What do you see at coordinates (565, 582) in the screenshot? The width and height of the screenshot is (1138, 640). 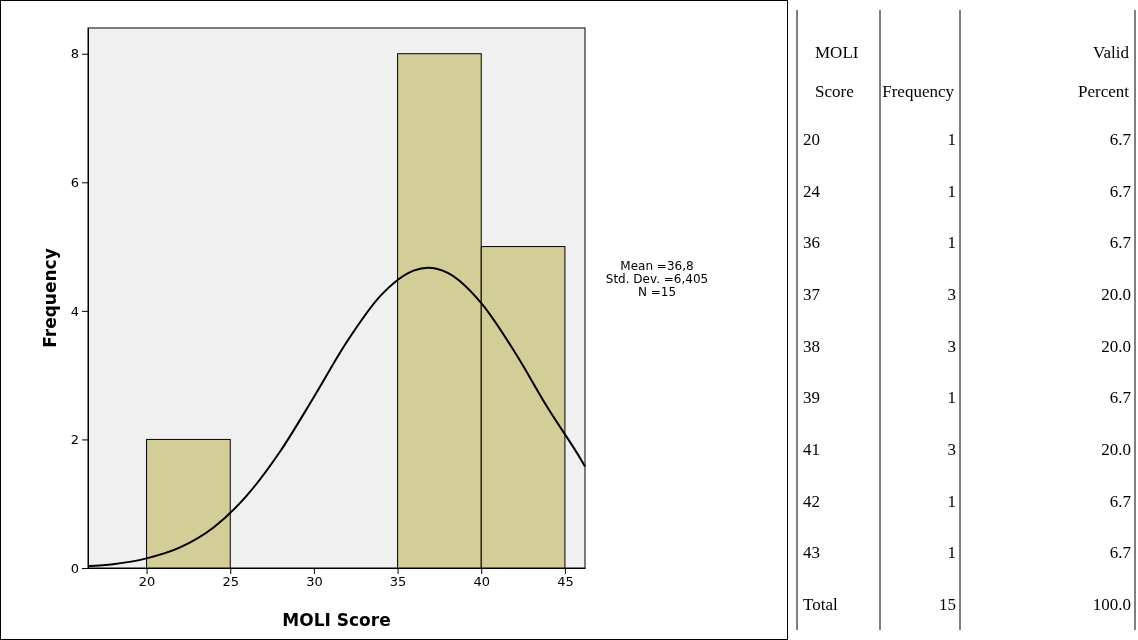 I see `x-tick-label: 45` at bounding box center [565, 582].